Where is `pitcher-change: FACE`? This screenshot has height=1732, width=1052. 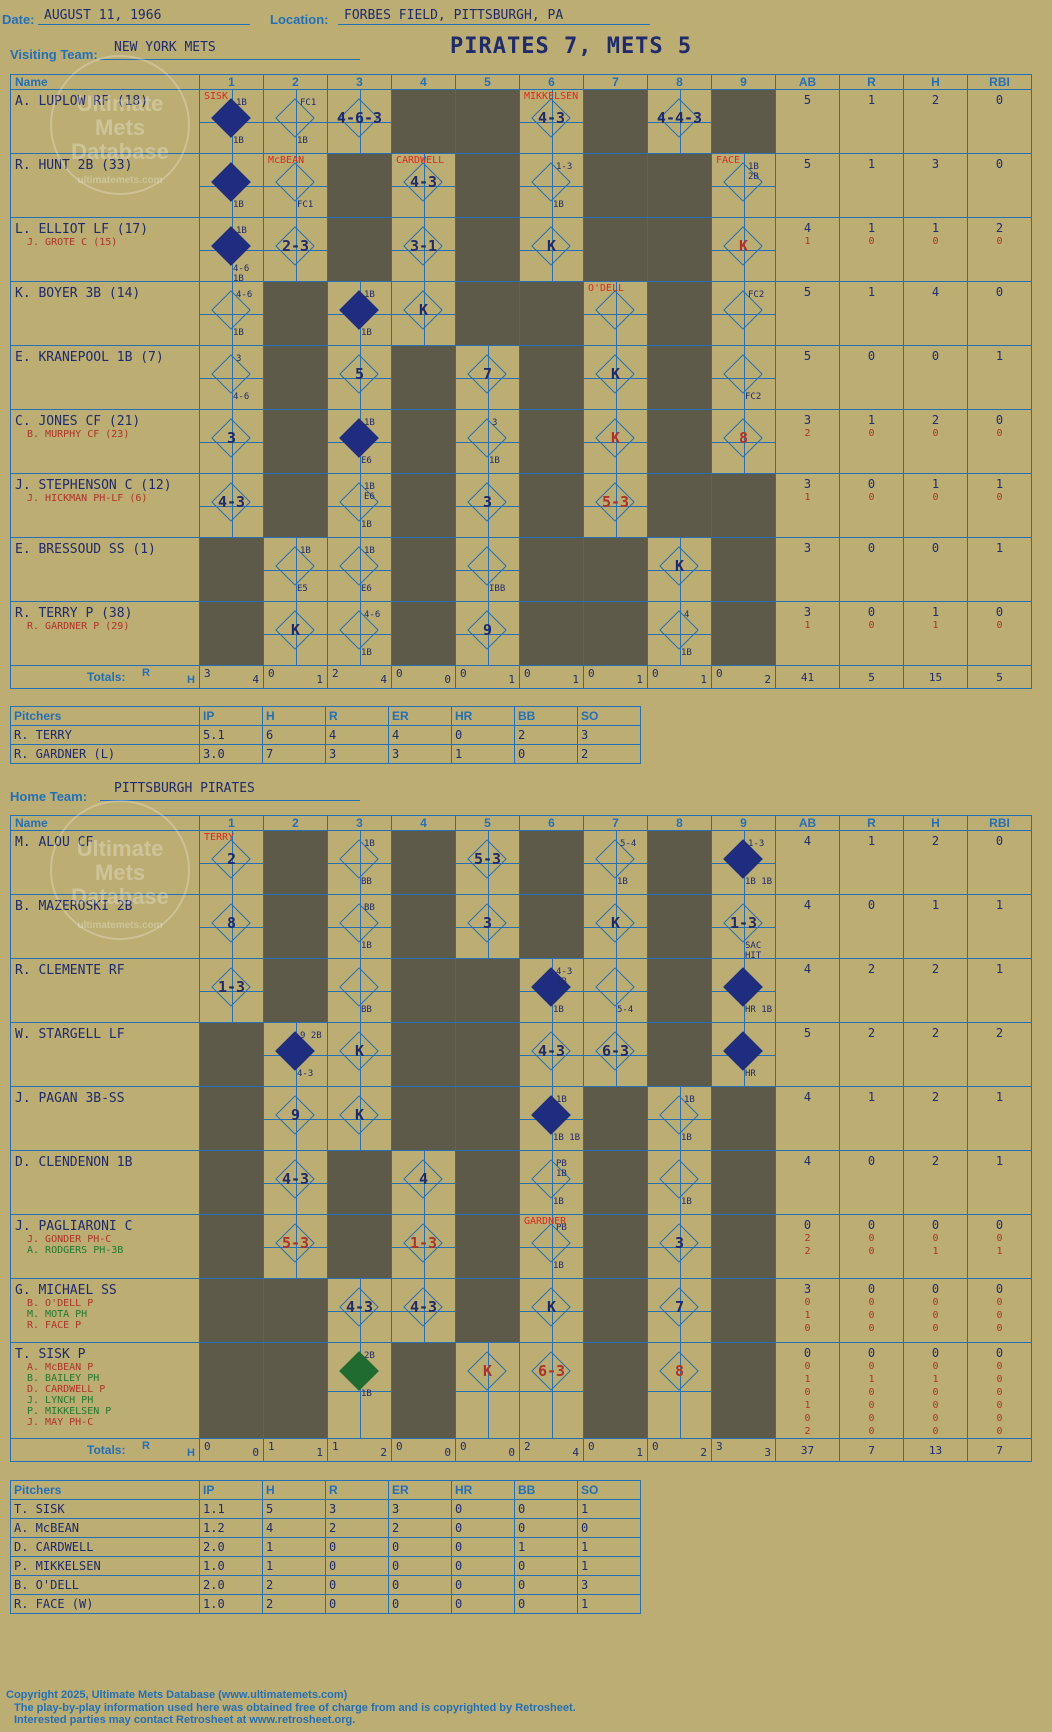 pitcher-change: FACE is located at coordinates (728, 160).